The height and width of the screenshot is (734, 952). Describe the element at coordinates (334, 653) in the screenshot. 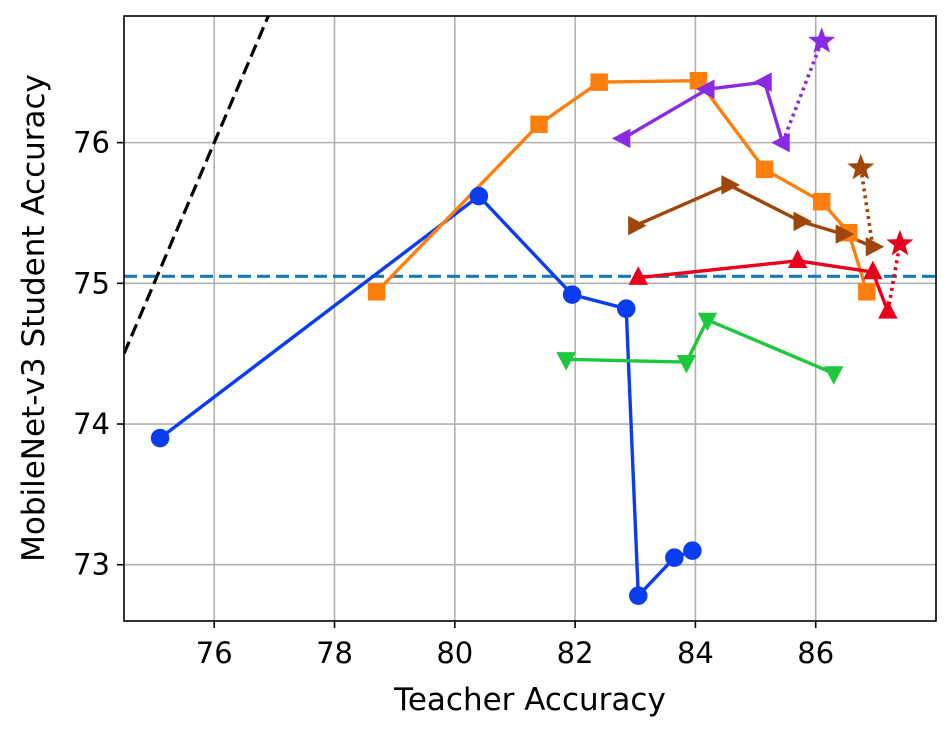

I see `x-tick-label: 78` at that location.